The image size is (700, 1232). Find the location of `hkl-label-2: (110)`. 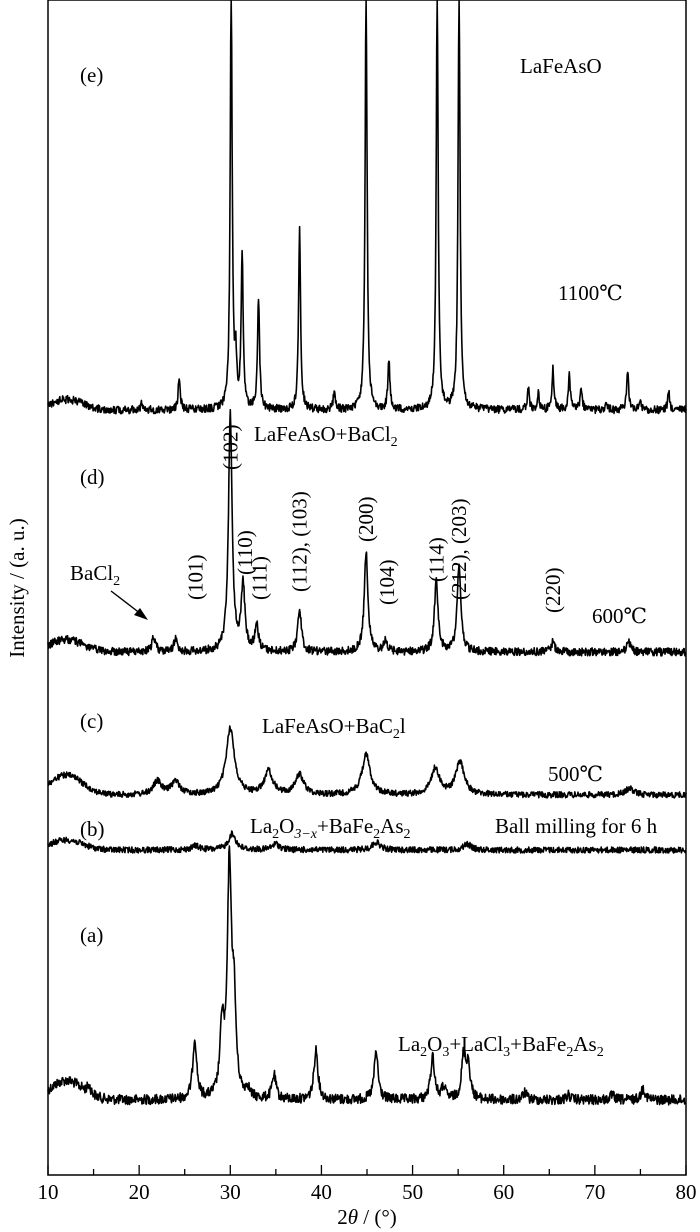

hkl-label-2: (110) is located at coordinates (245, 552).